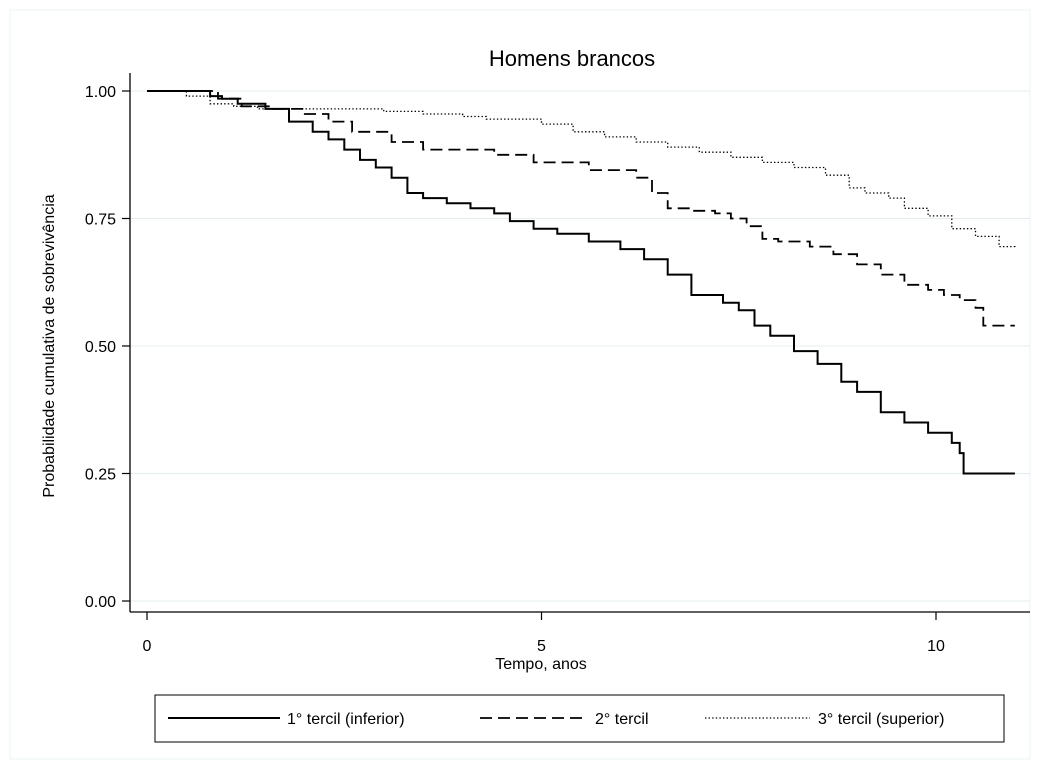 The width and height of the screenshot is (1043, 774). I want to click on y-tick-label-2: 0.50, so click(100, 347).